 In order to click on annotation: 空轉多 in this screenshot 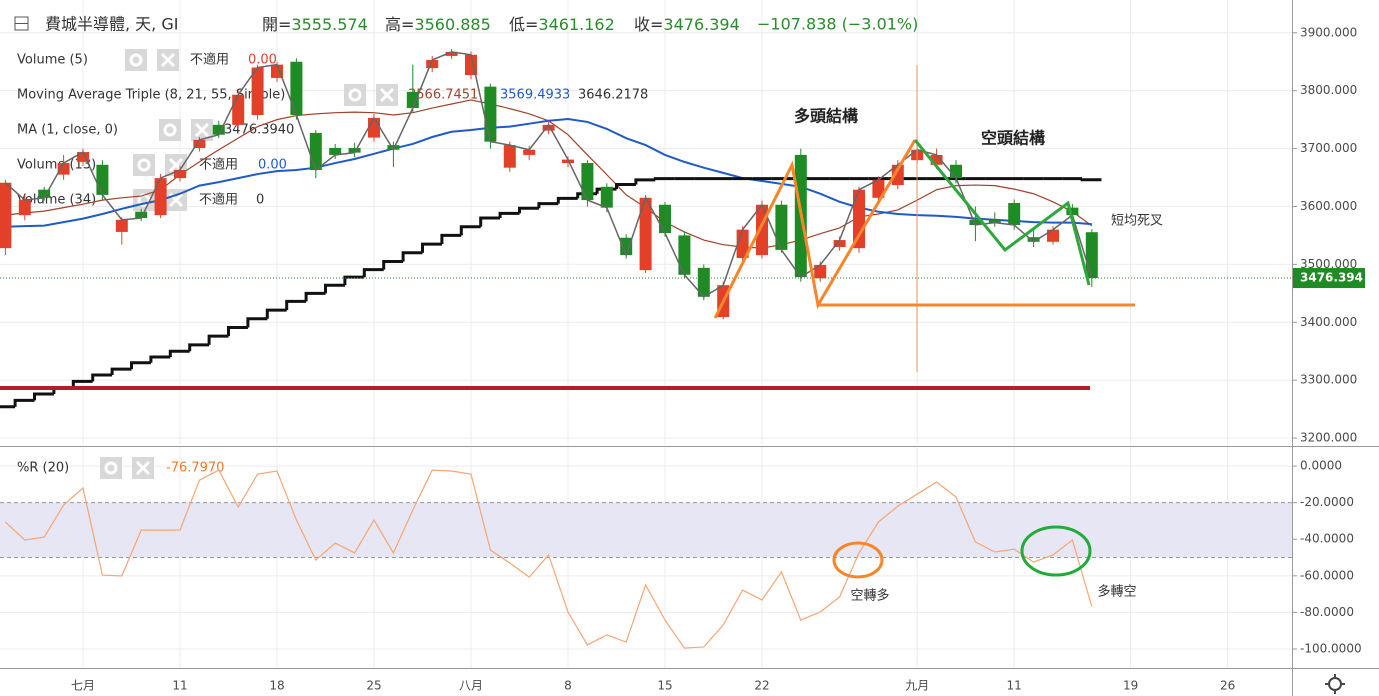, I will do `click(869, 596)`.